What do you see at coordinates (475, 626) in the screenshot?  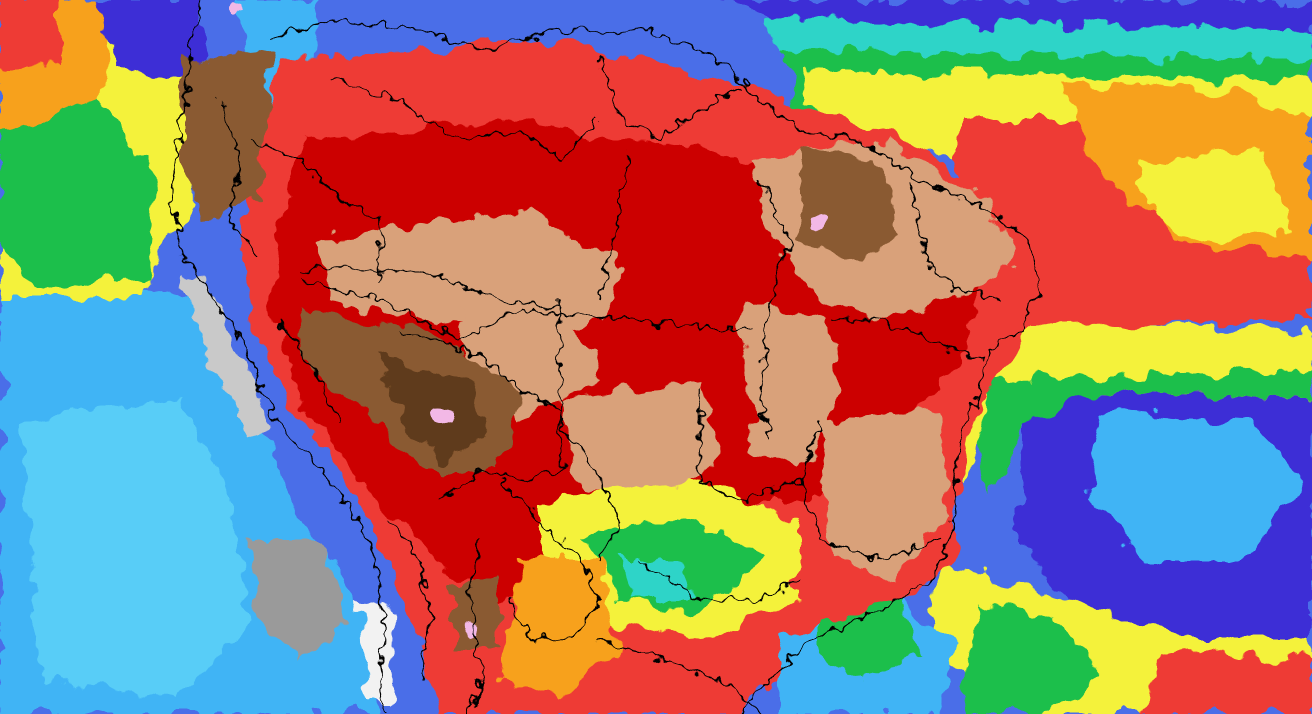 I see `border-argentina` at bounding box center [475, 626].